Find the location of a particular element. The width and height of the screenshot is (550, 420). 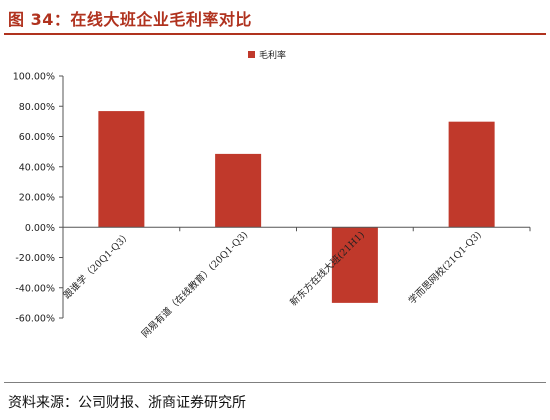

y-tick-label: 60.00% is located at coordinates (37, 137).